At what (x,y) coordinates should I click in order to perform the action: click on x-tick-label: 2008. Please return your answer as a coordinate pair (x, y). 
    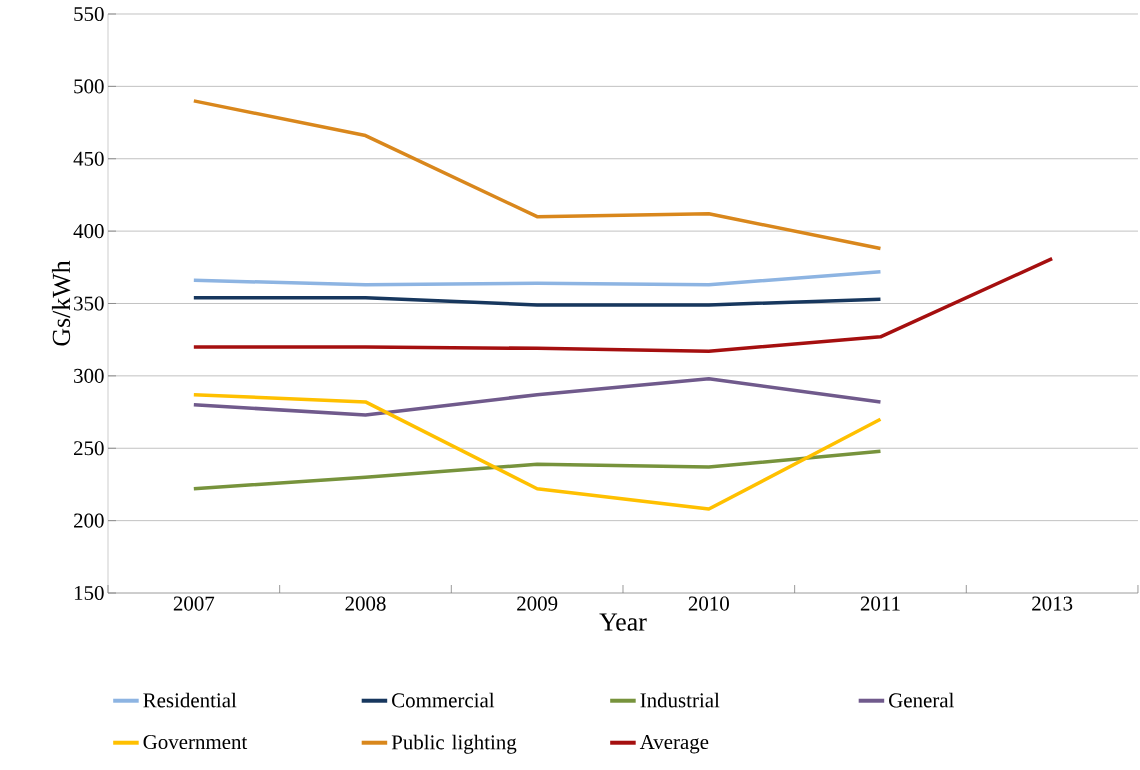
    Looking at the image, I should click on (365, 603).